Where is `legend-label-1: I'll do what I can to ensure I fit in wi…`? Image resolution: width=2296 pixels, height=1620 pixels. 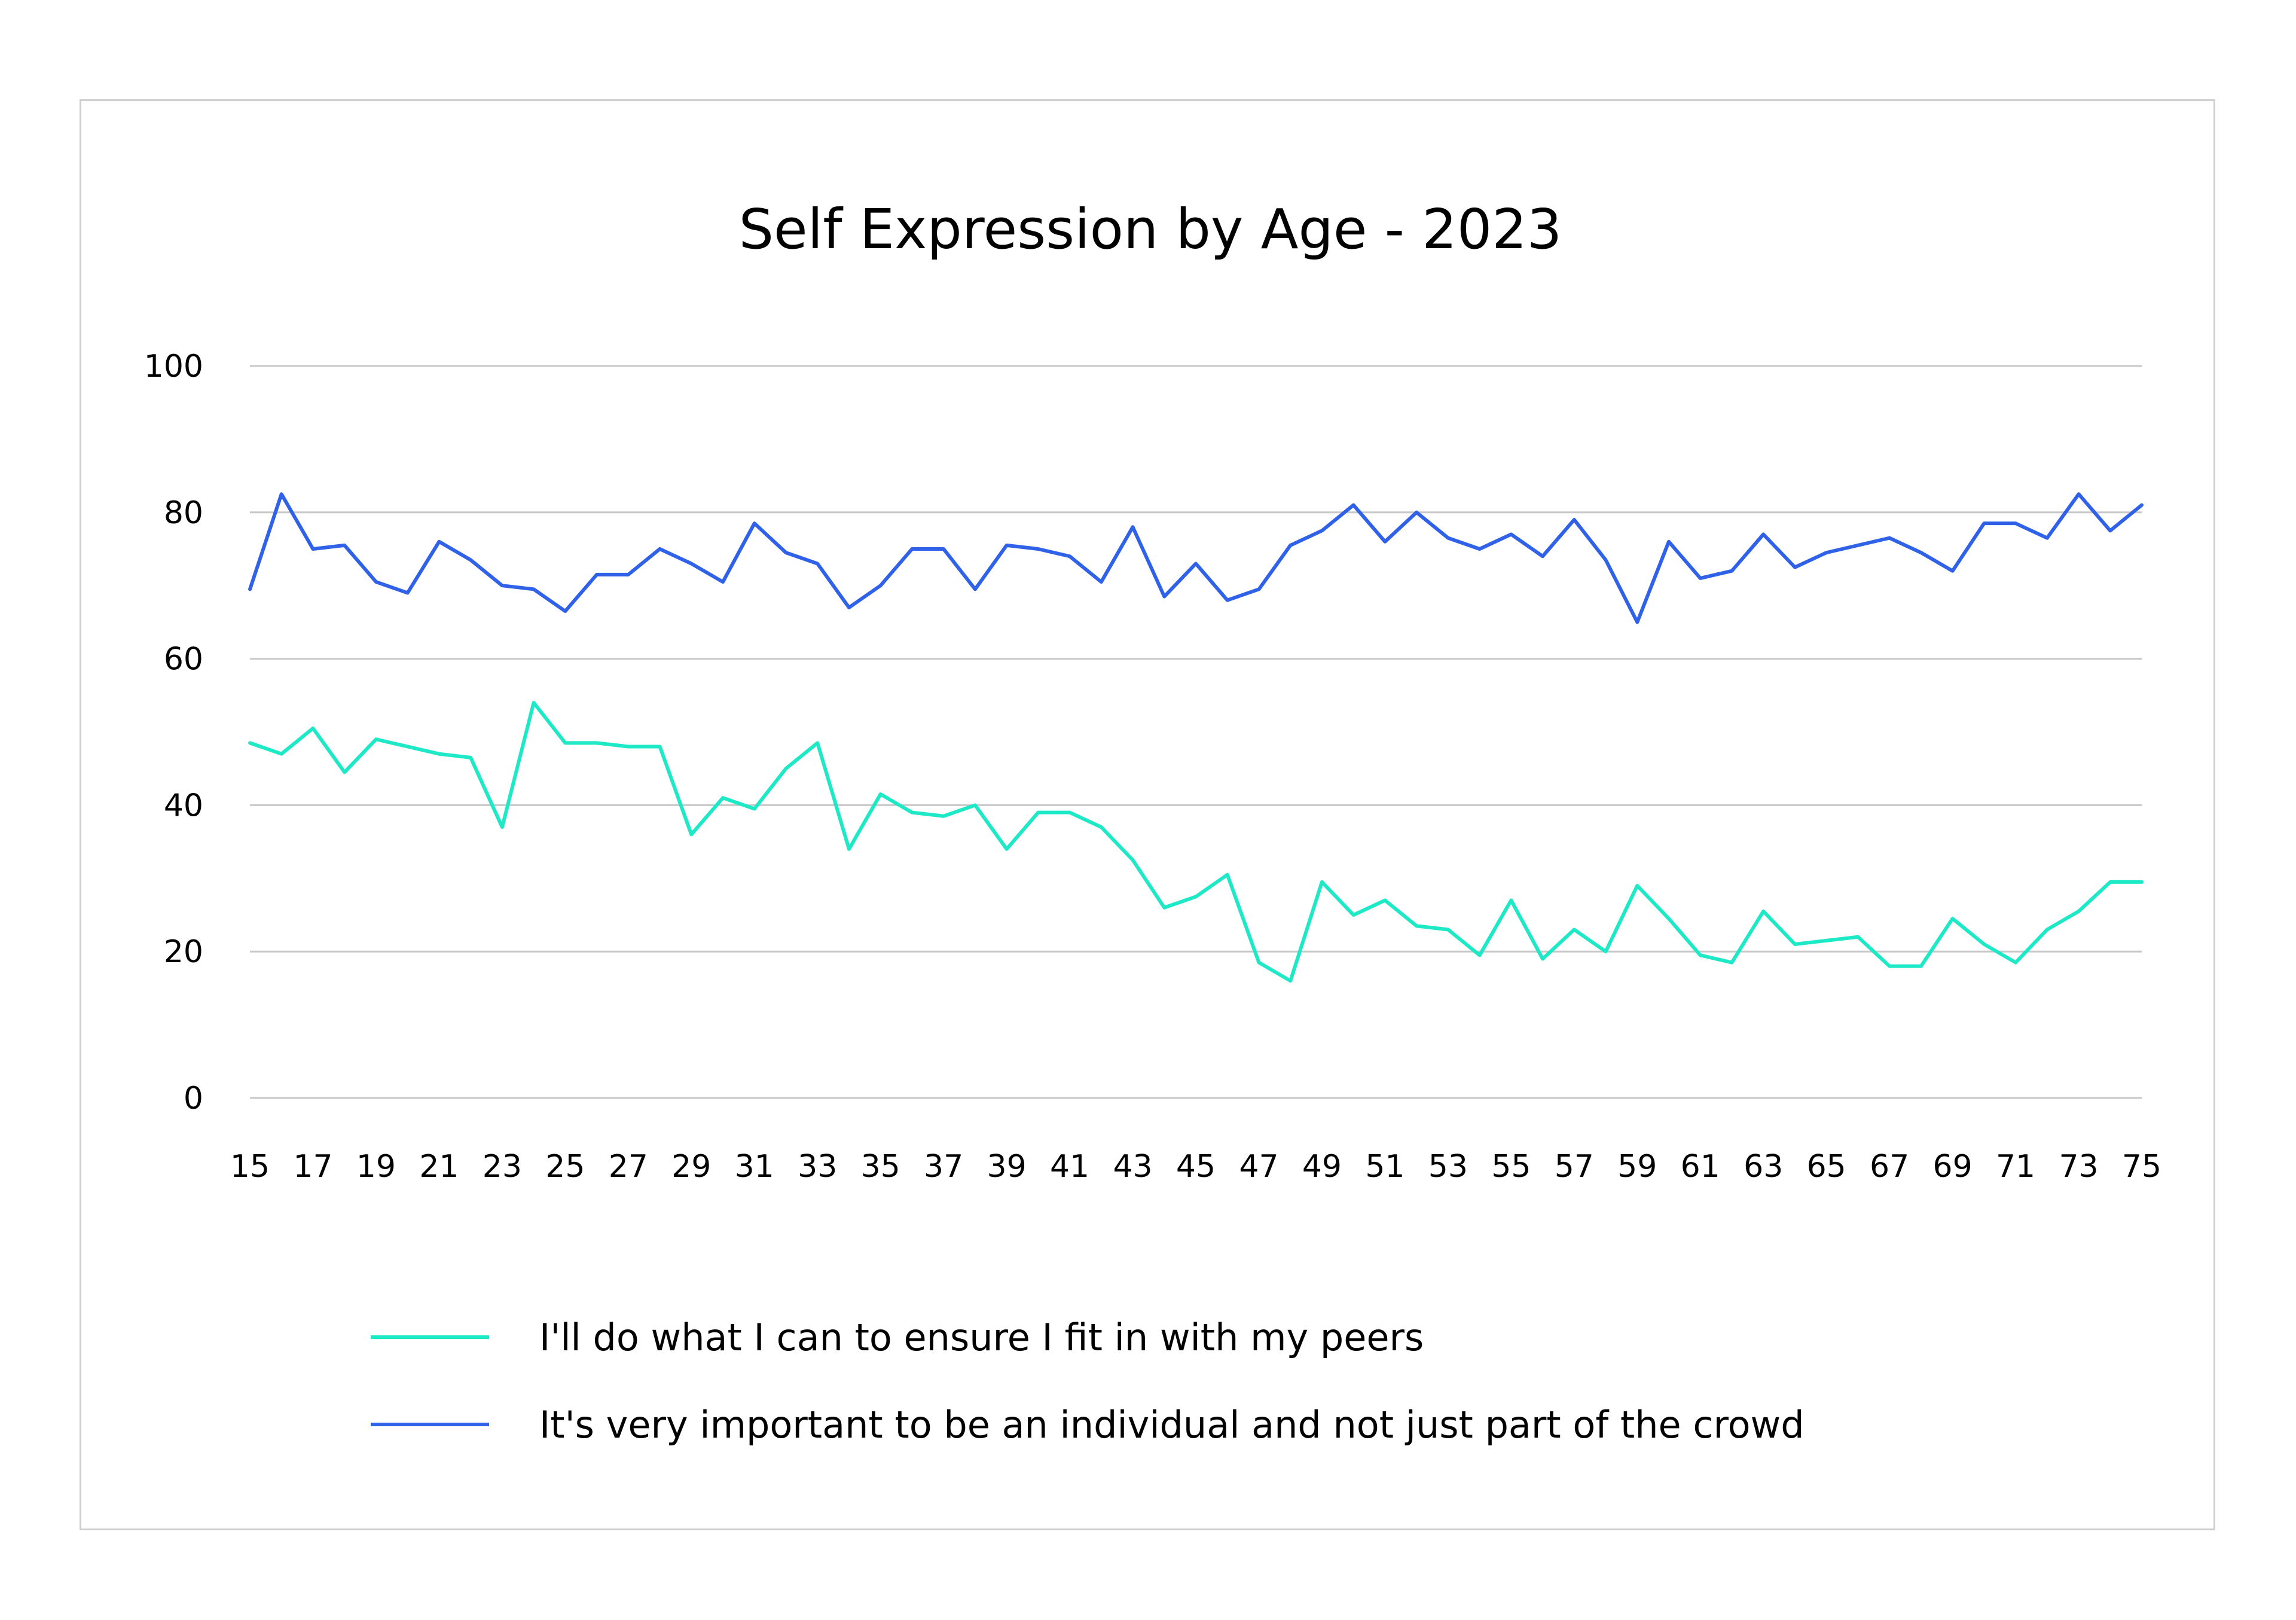
legend-label-1: I'll do what I can to ensure I fit in wi… is located at coordinates (981, 1337).